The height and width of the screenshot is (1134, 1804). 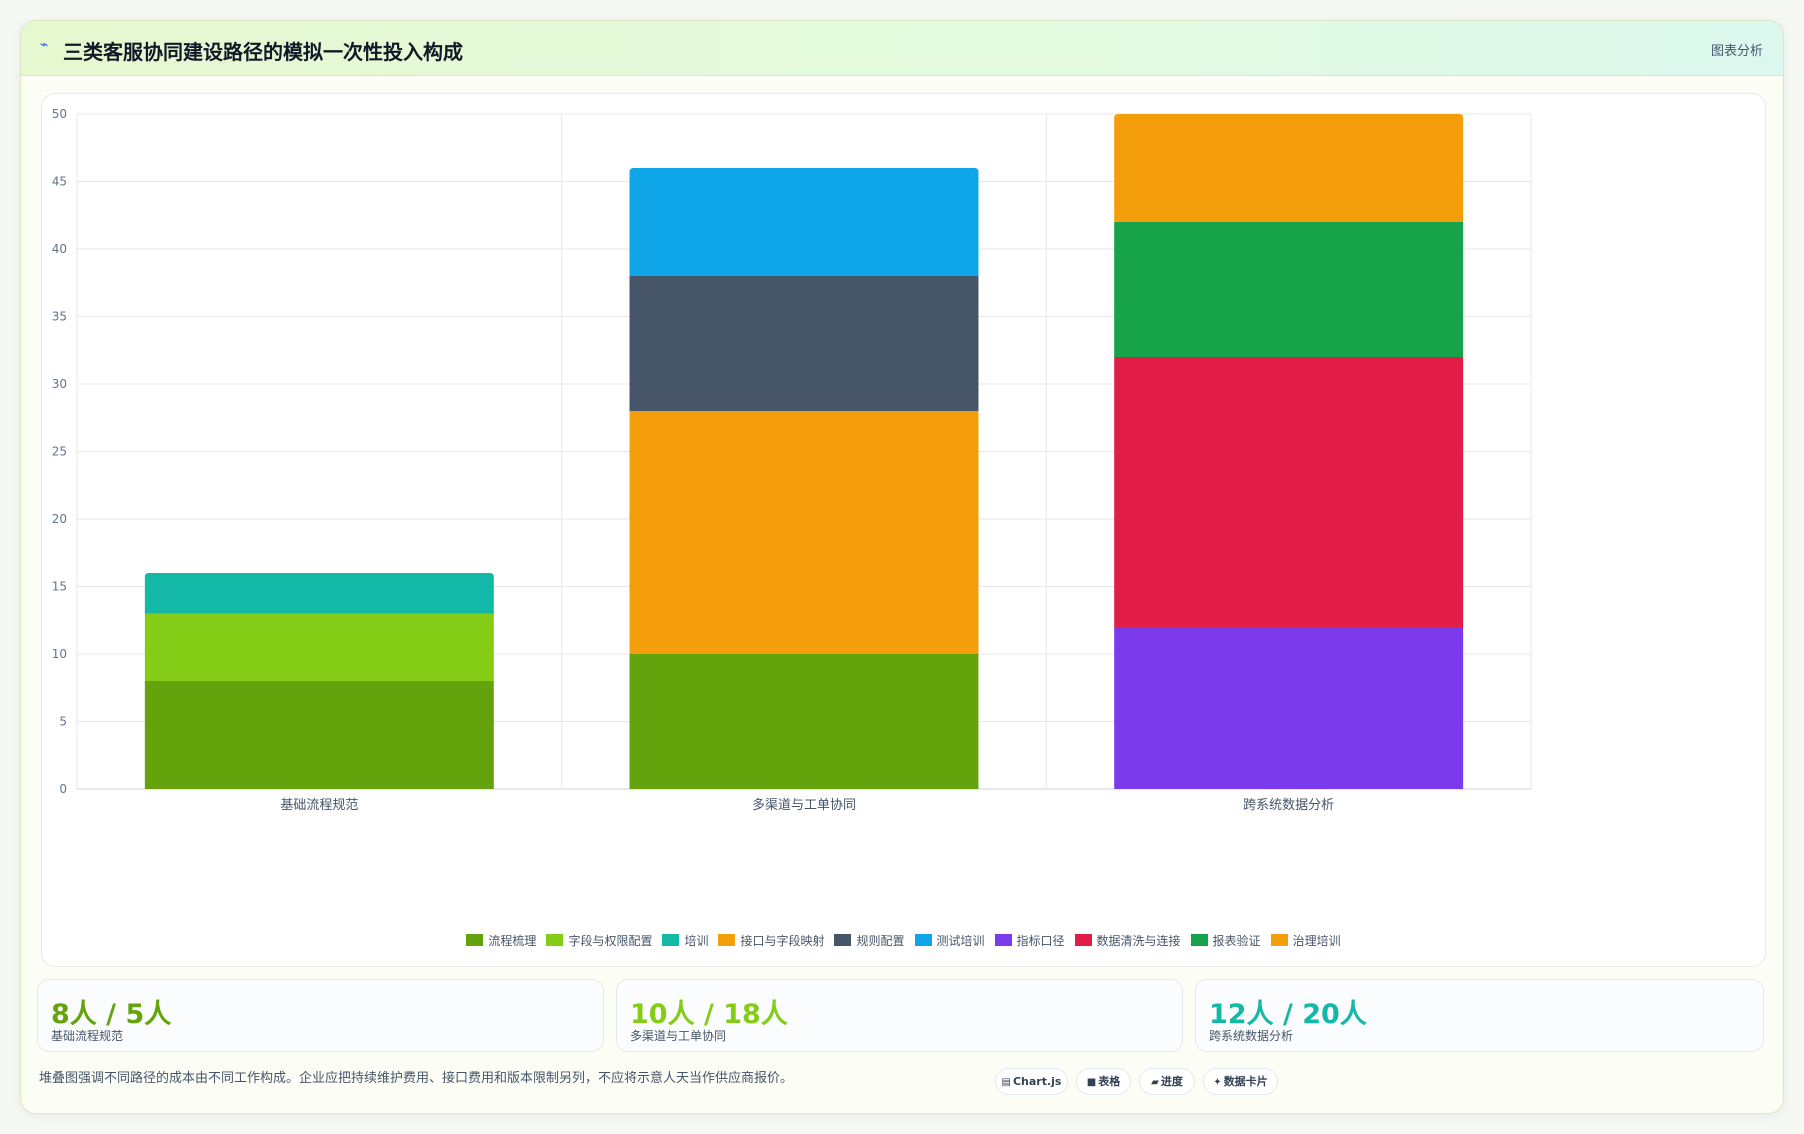 What do you see at coordinates (880, 941) in the screenshot?
I see `legend-label: 规则配置` at bounding box center [880, 941].